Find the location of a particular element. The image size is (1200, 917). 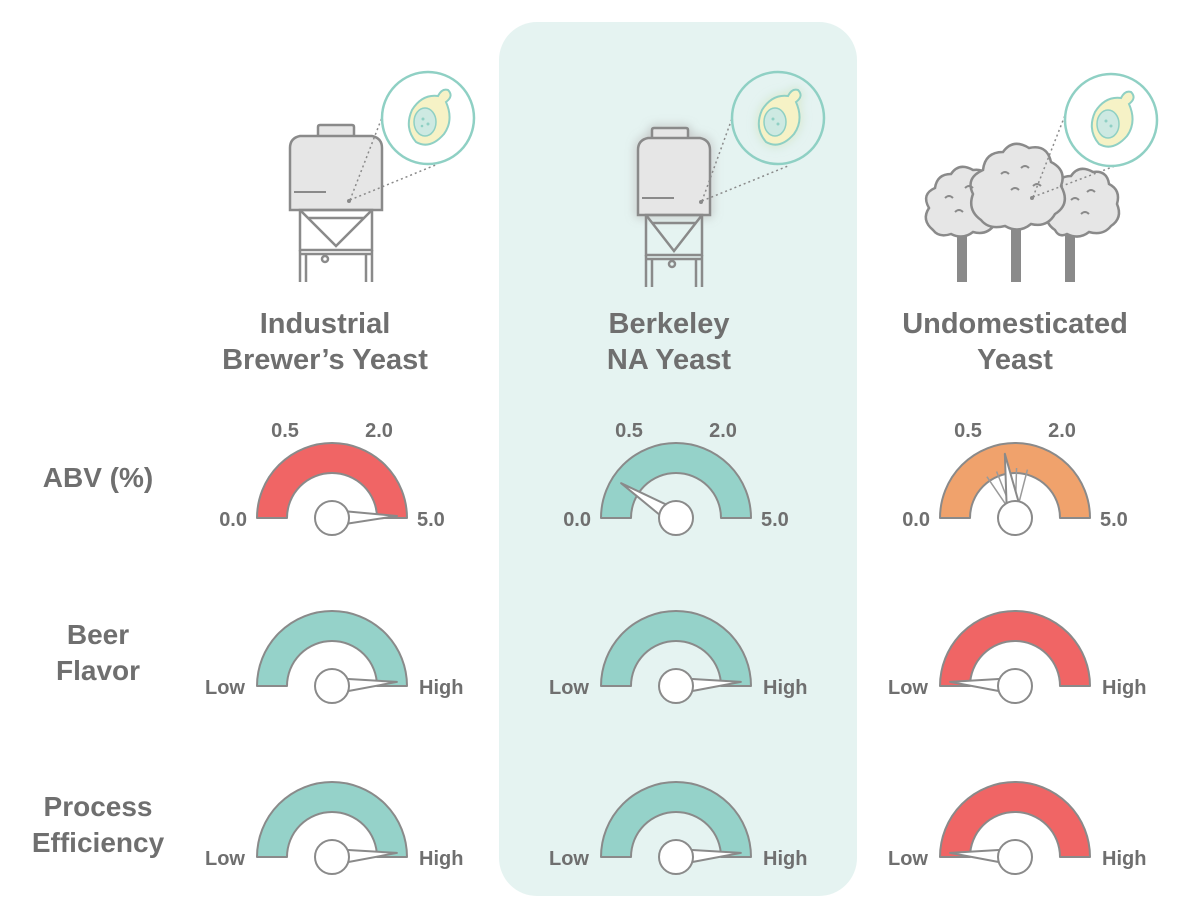

column-title-berkeley: Berkeley NA Yeast is located at coordinates (669, 342).